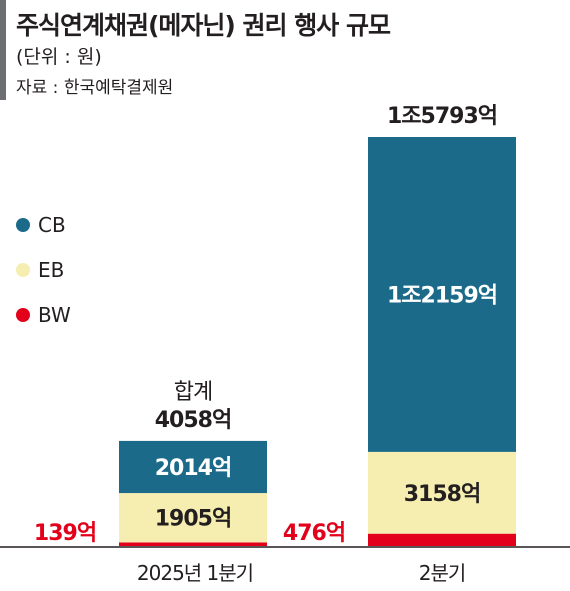 The width and height of the screenshot is (570, 591). I want to click on category-label-1: 2분기, so click(442, 573).